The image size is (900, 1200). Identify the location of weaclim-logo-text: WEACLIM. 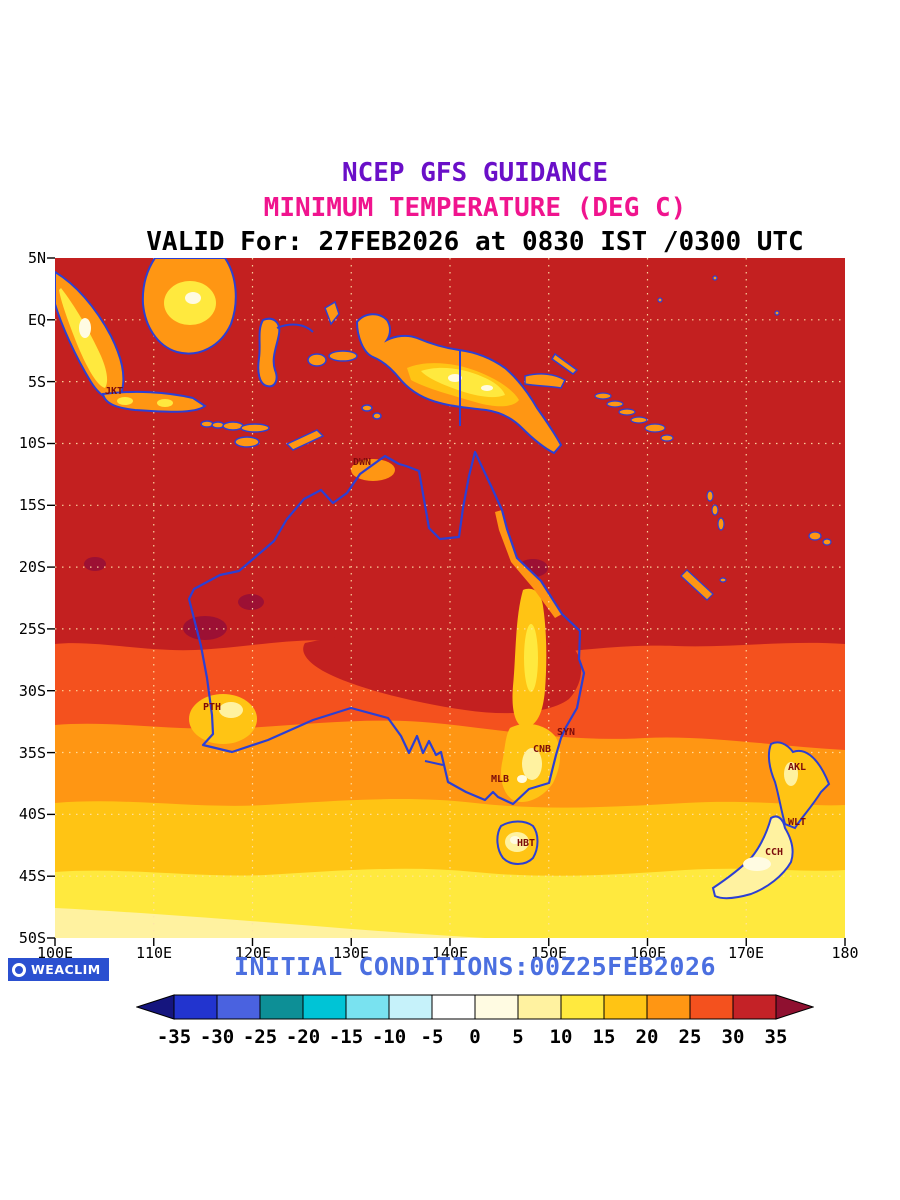
(66, 969).